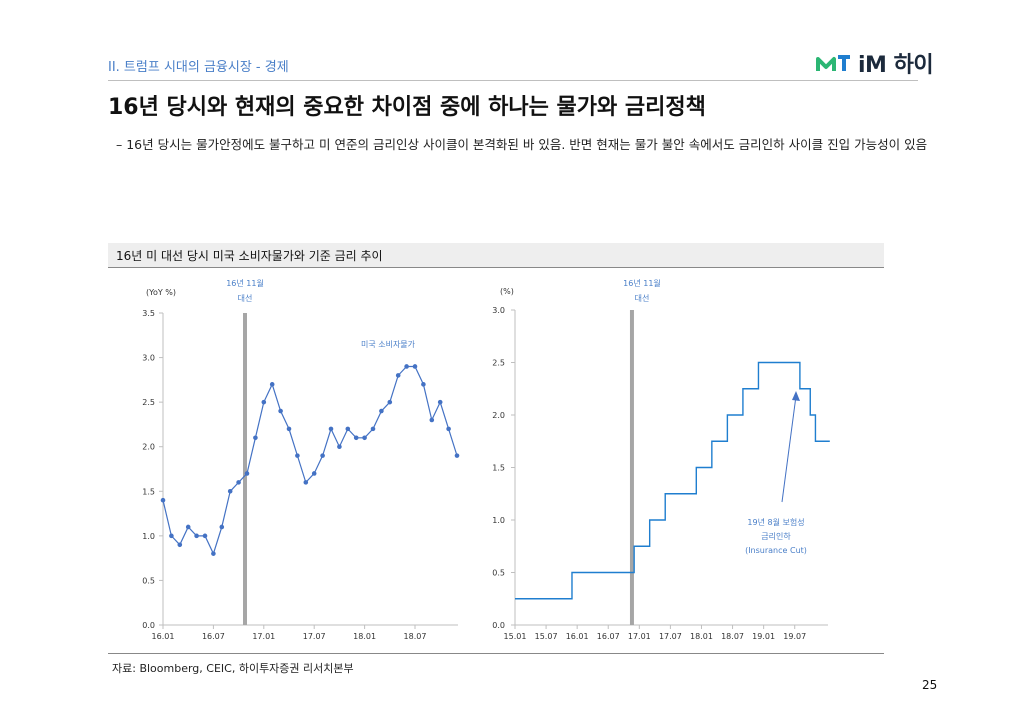  Describe the element at coordinates (407, 107) in the screenshot. I see `page-title: 16년 당시와 현재의 중요한 차이점 중에 하나는 물가와 금리정책` at that location.